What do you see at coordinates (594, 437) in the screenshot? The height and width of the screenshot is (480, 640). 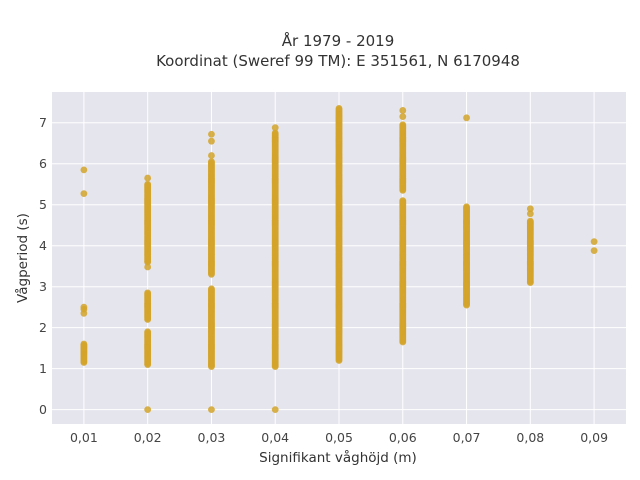 I see `x-tick-label: 0,09` at bounding box center [594, 437].